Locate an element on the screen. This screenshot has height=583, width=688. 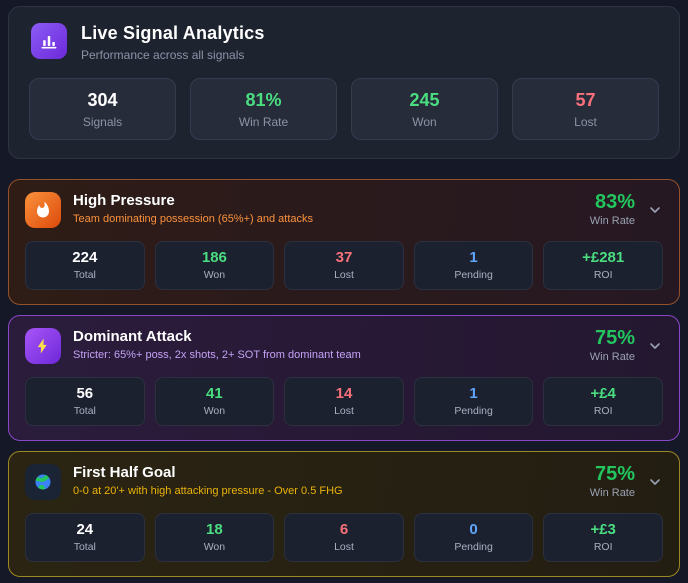
signal-stats-row: 24 Total 18 Won 6 Lost 0 Pending +£3 ROI is located at coordinates (344, 537).